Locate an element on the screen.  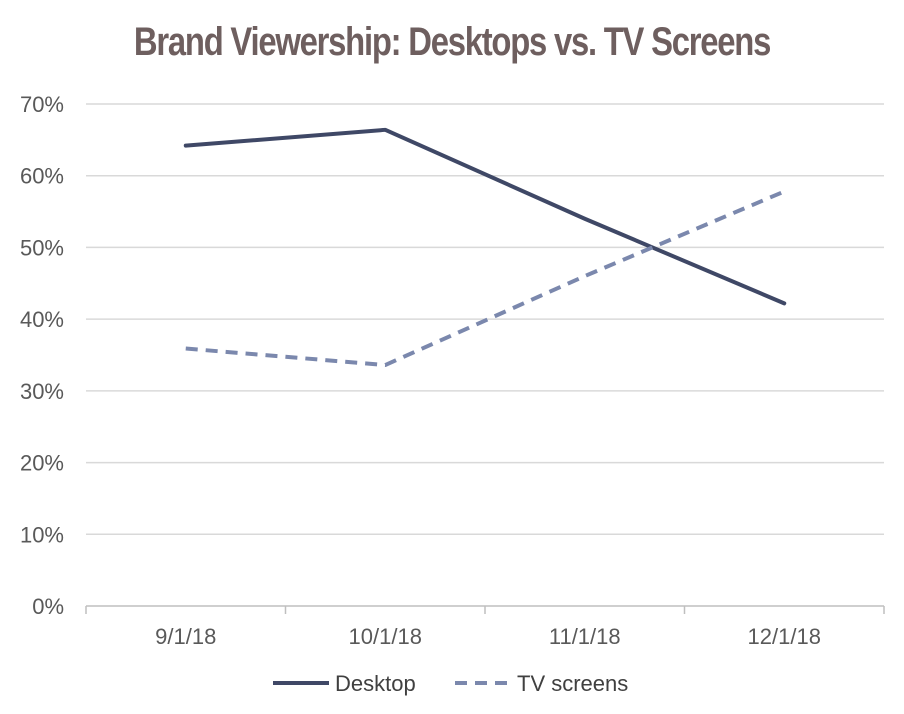
legend: Desktop TV screens is located at coordinates (450, 683).